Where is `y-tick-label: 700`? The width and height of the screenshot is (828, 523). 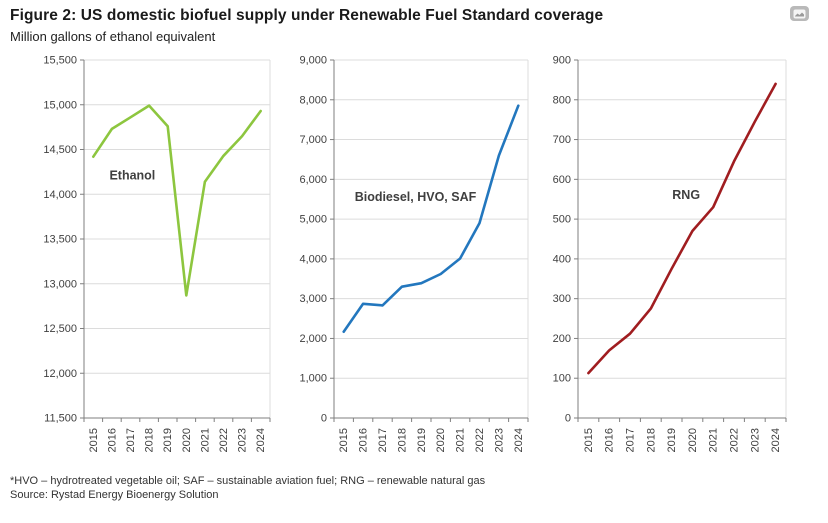 y-tick-label: 700 is located at coordinates (562, 140).